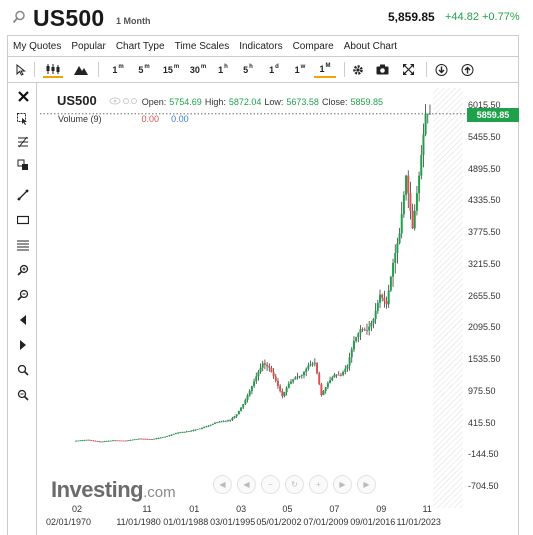  What do you see at coordinates (23, 295) in the screenshot?
I see `zoom-out-icon` at bounding box center [23, 295].